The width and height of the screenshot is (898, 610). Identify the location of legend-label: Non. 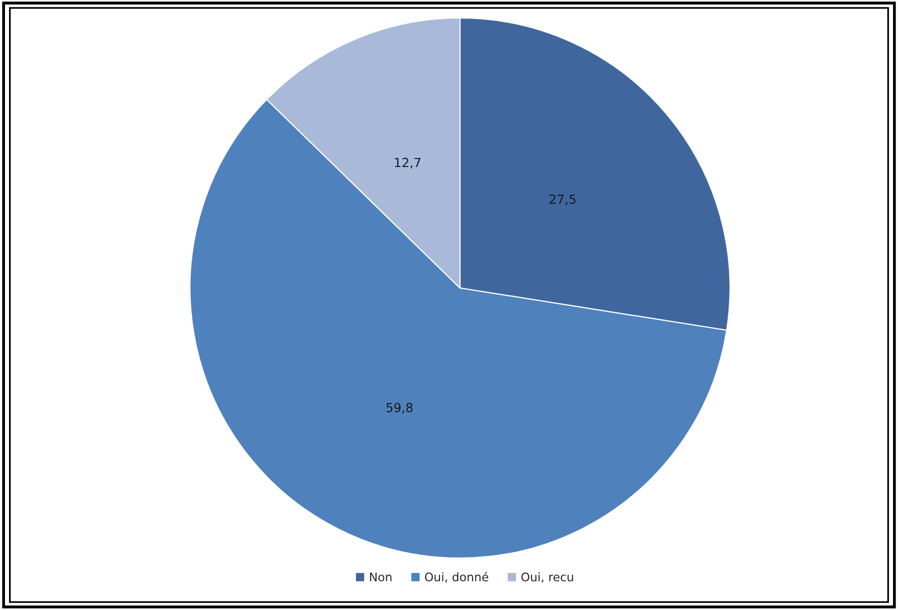
(381, 577).